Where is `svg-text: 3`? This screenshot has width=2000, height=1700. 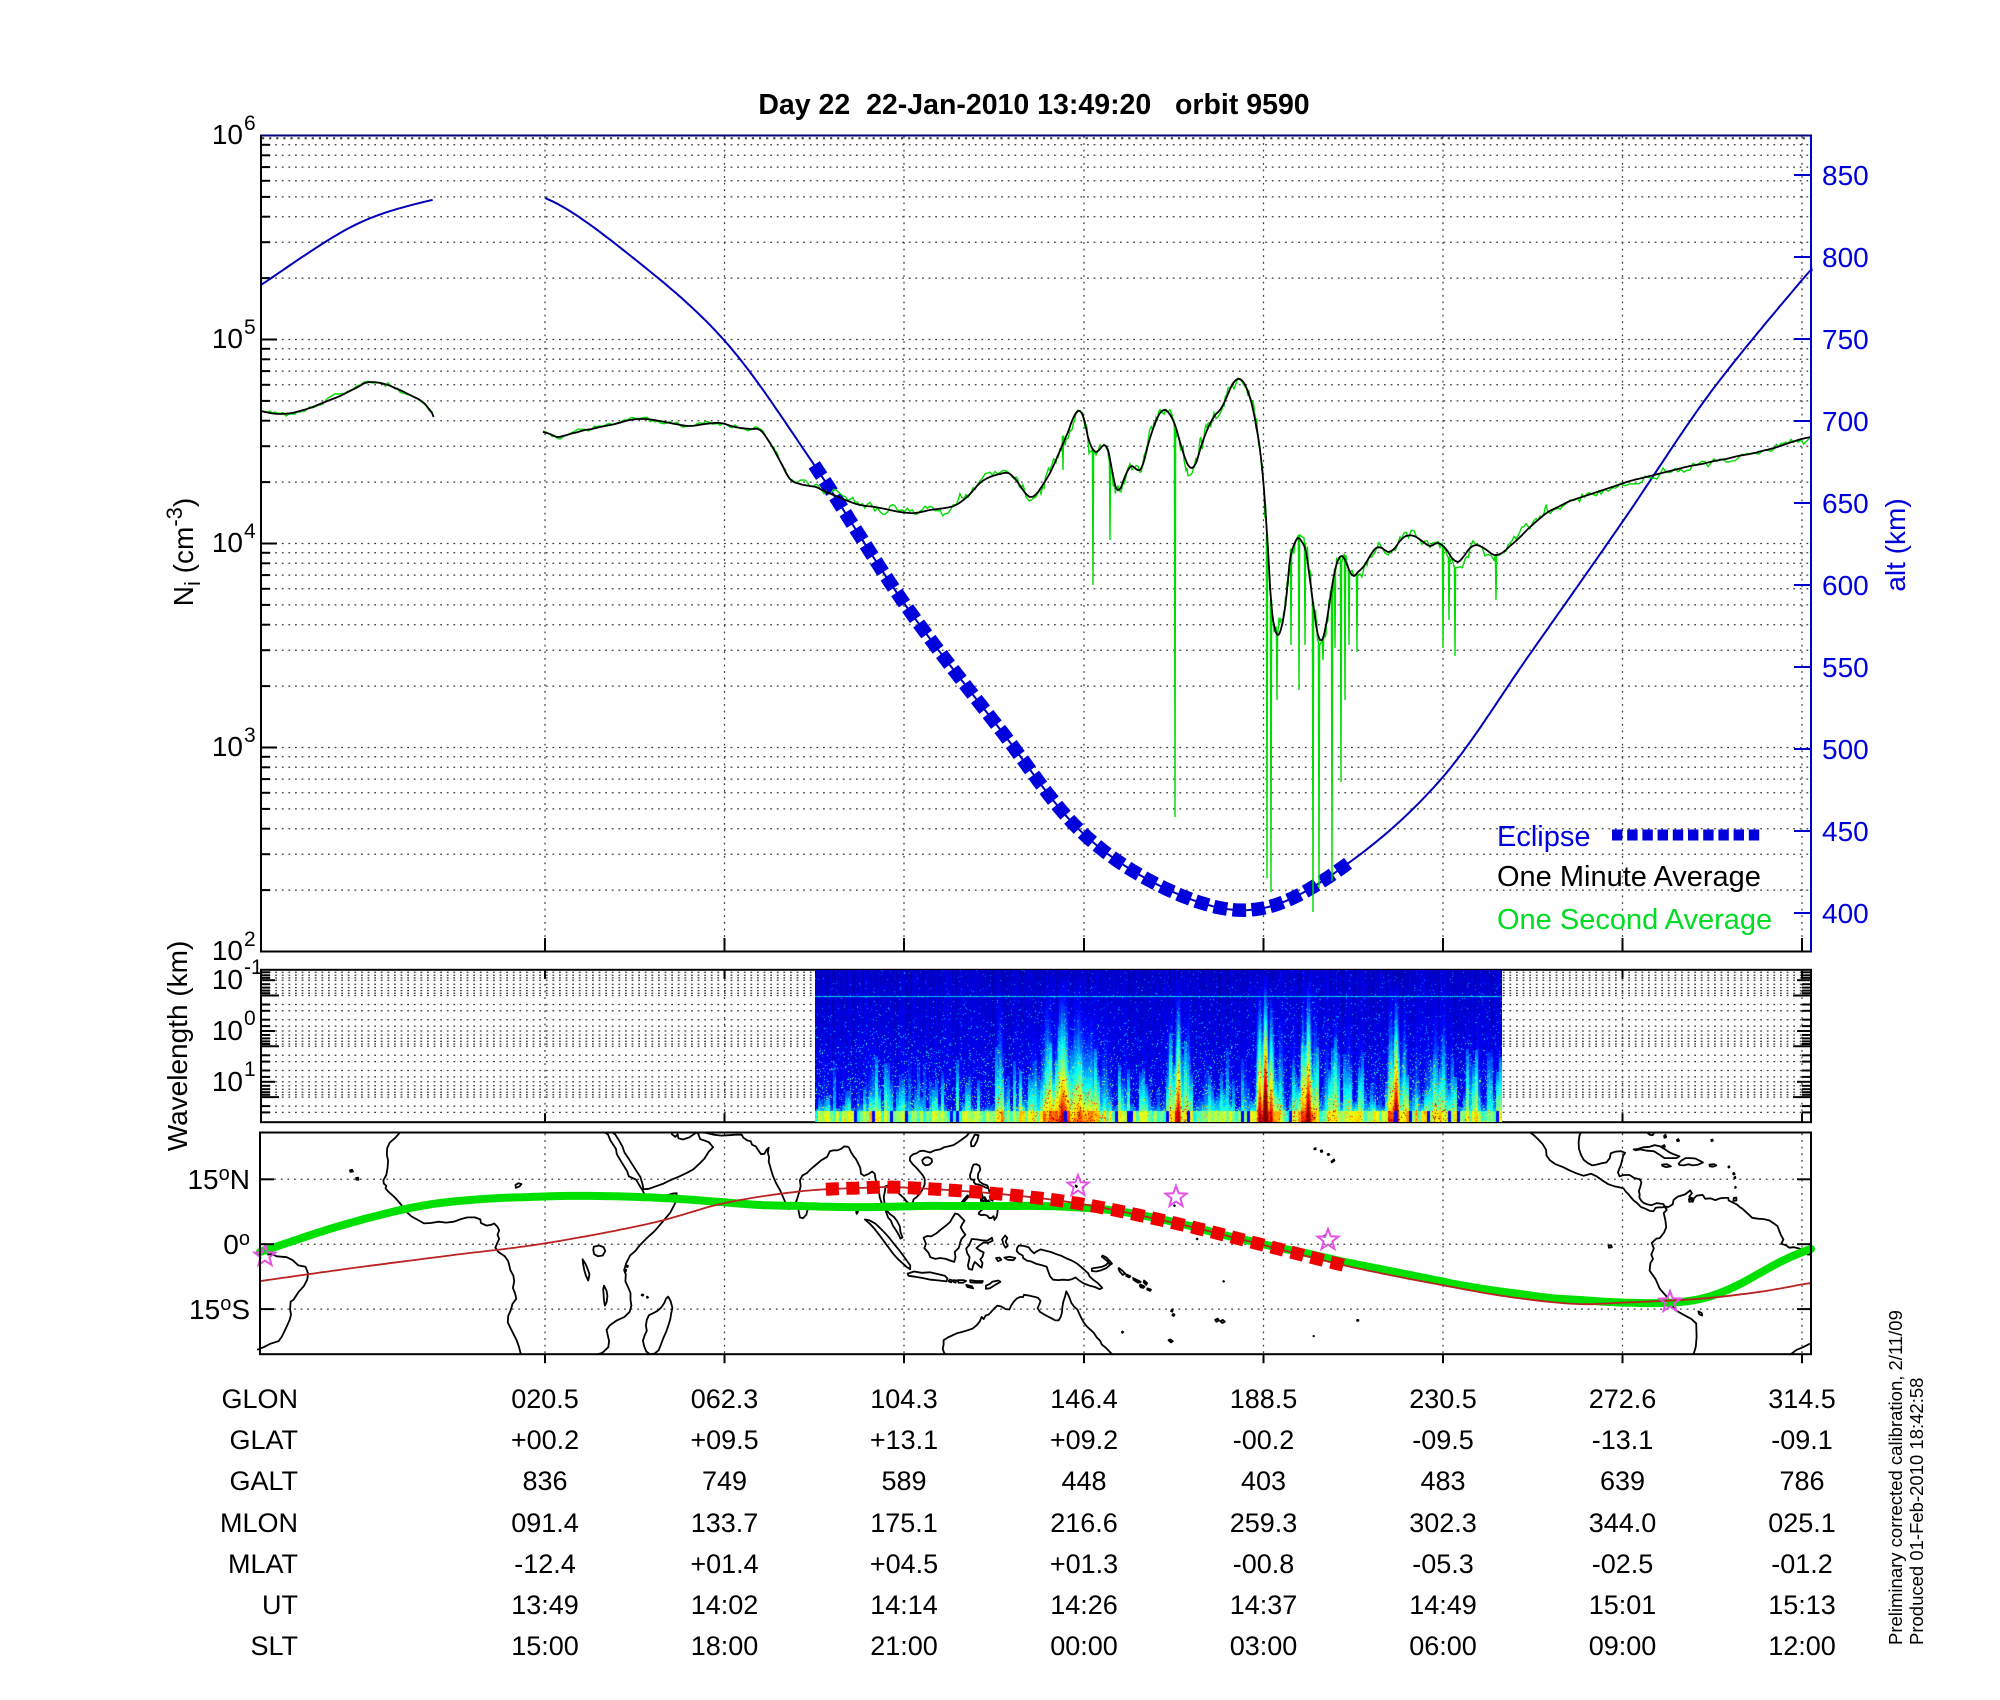
svg-text: 3 is located at coordinates (250, 735).